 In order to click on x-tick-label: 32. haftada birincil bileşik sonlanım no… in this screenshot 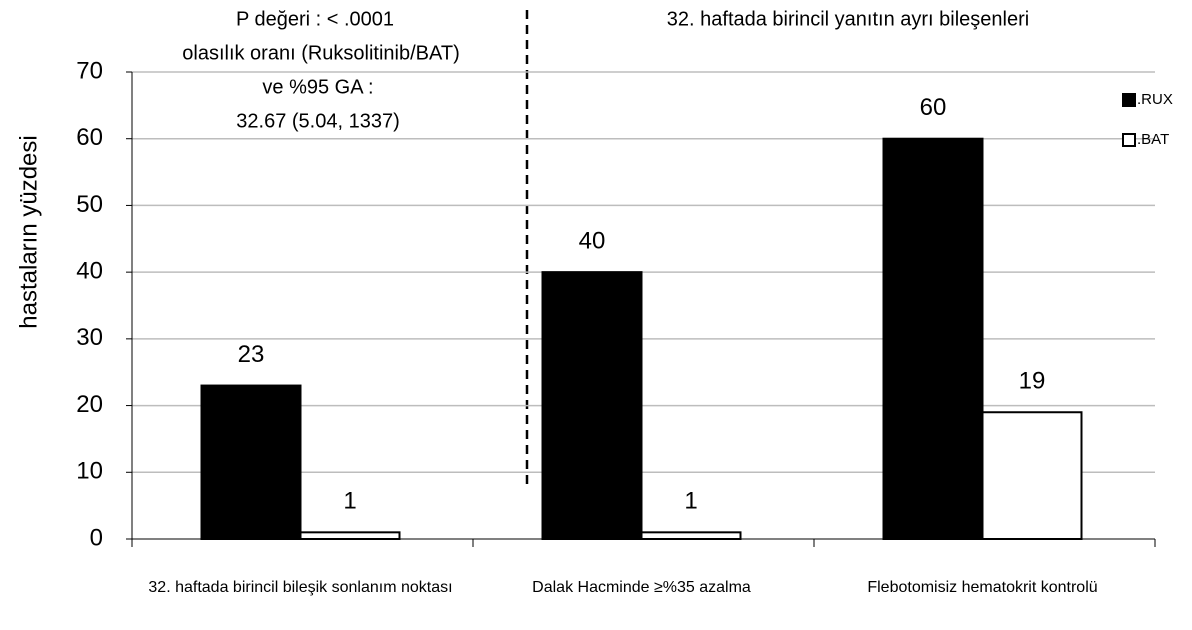, I will do `click(300, 587)`.